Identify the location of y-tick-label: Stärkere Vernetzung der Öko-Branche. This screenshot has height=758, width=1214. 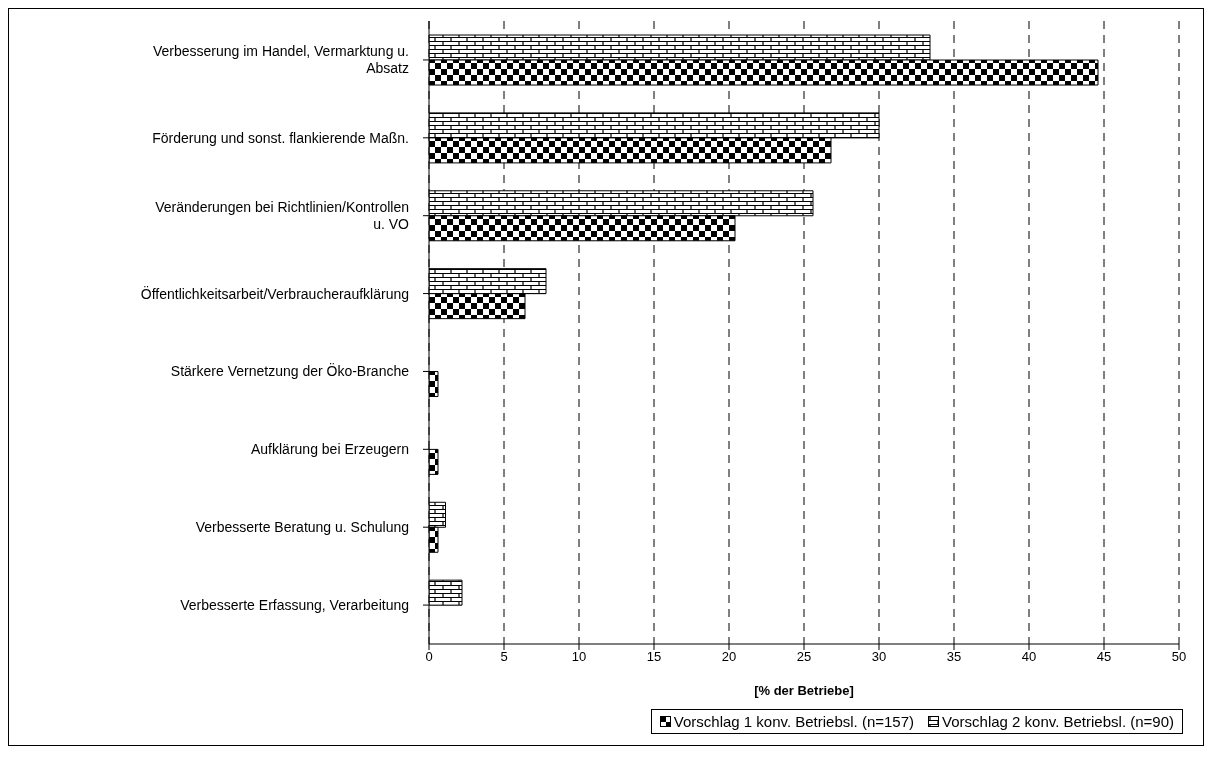
(290, 371).